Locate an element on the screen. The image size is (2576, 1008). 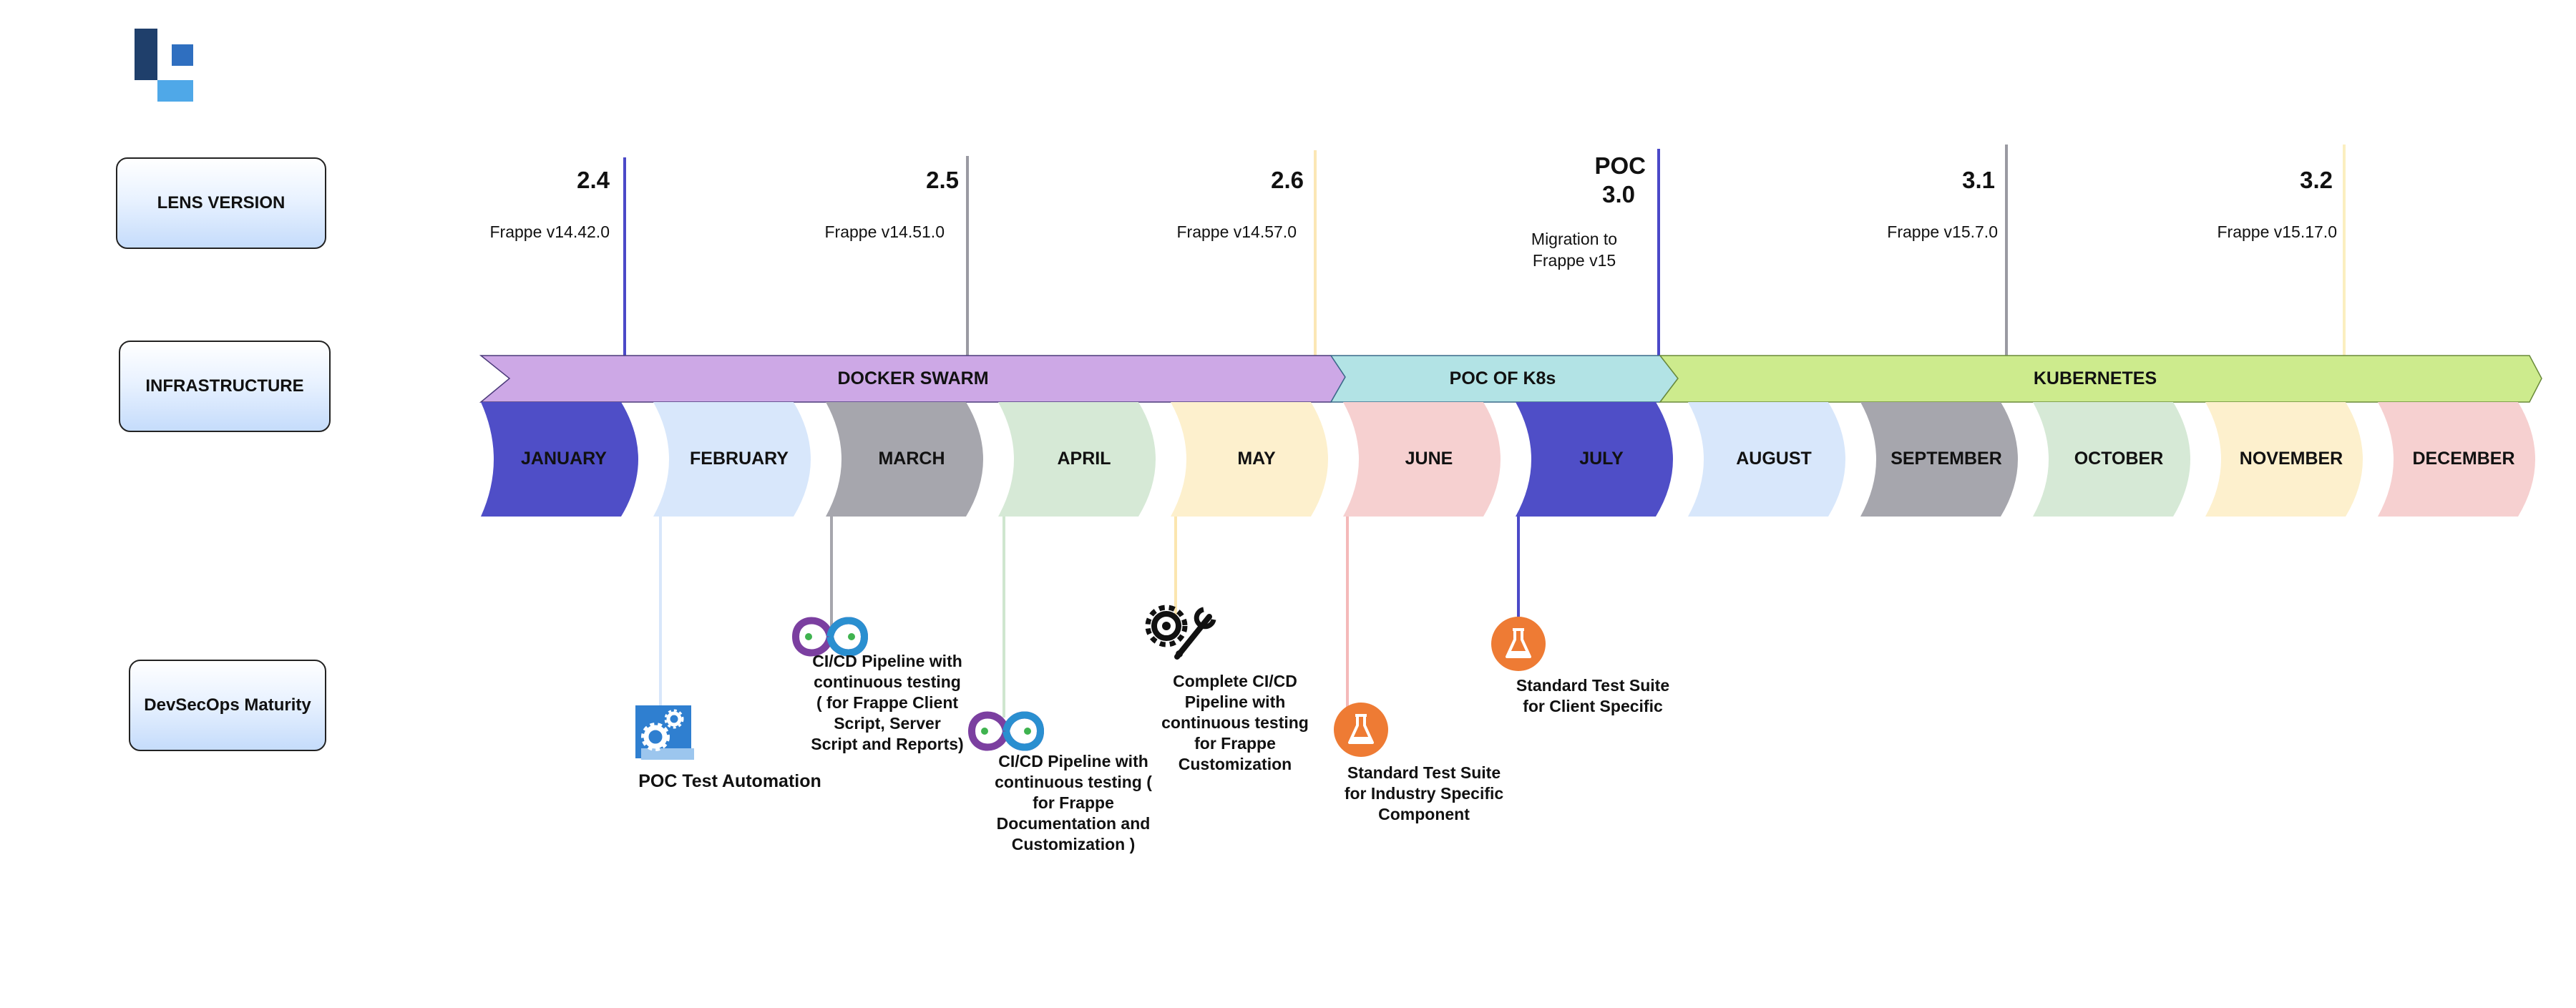
milestone-line: Complete CI/CD is located at coordinates (1235, 681).